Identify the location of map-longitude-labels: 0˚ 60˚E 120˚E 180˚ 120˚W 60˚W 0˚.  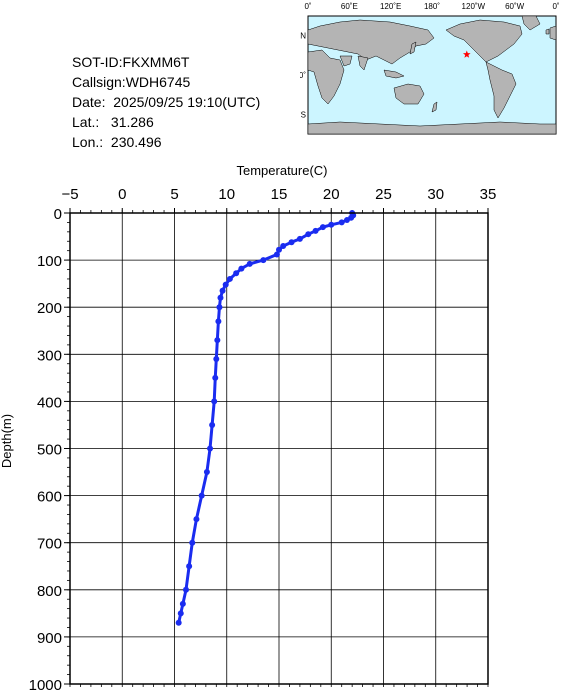
(431, 6).